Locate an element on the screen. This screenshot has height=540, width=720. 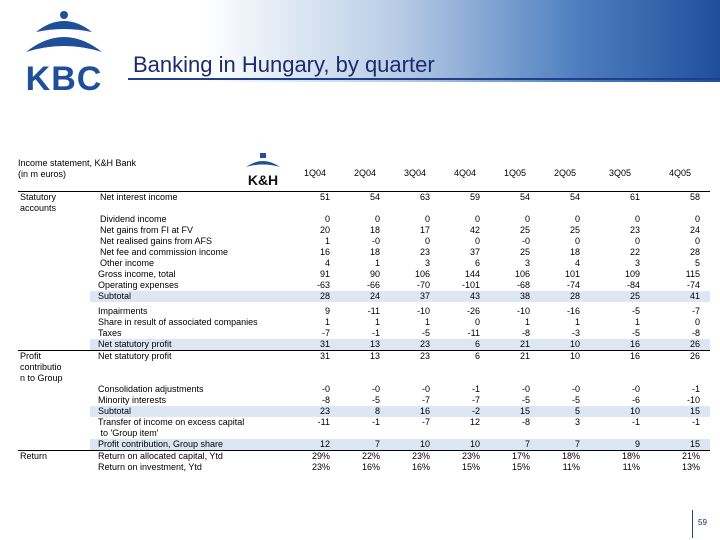
kh-logo-text: K&H is located at coordinates (263, 180).